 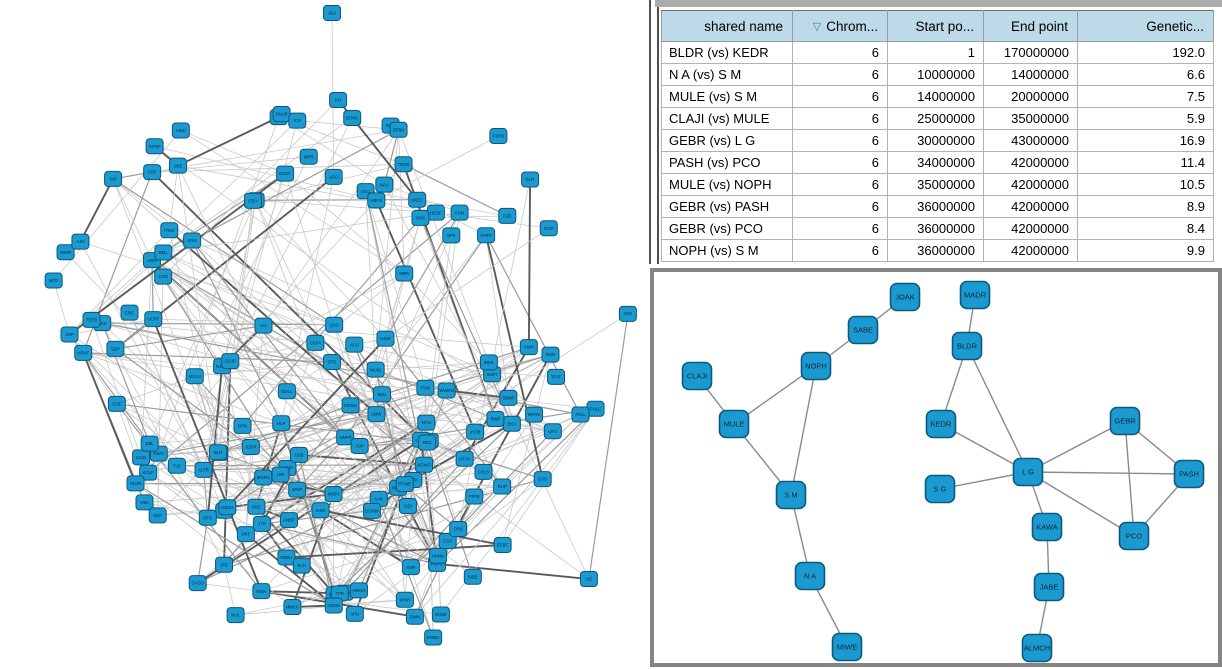 What do you see at coordinates (451, 235) in the screenshot?
I see `network-node: SPK` at bounding box center [451, 235].